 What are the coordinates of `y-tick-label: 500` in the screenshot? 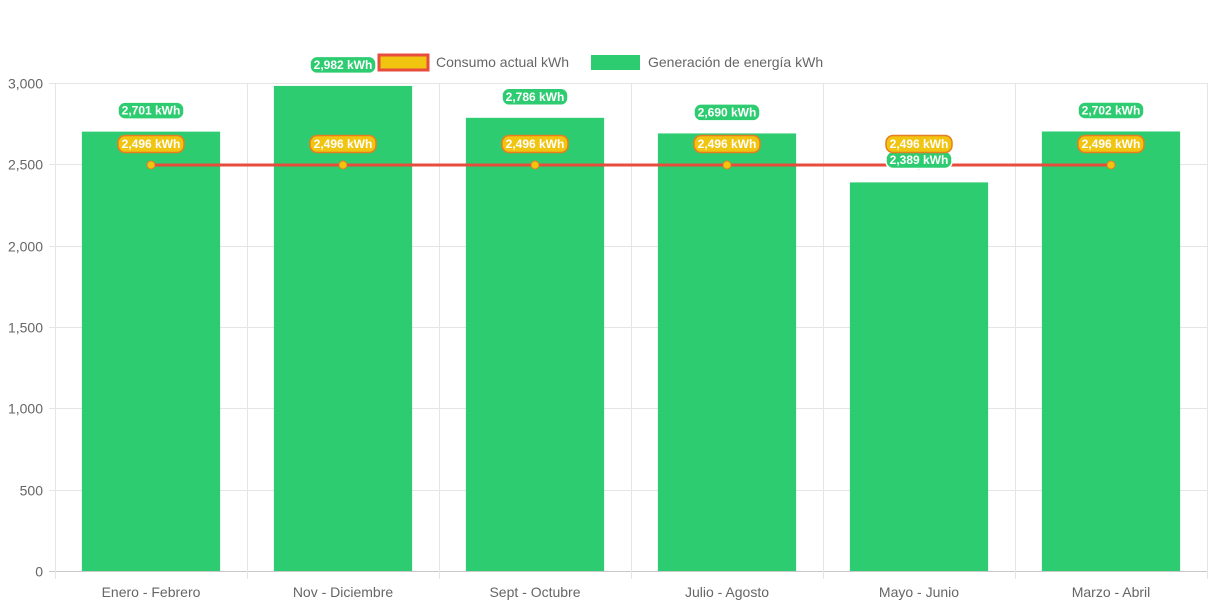 It's located at (32, 491).